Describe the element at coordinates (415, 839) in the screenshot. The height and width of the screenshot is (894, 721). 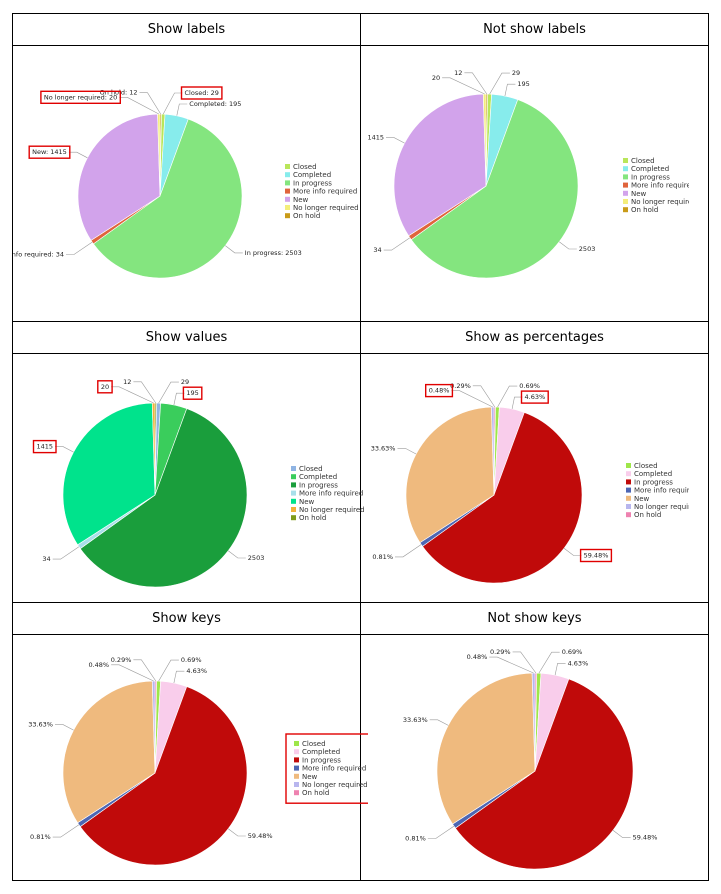
I see `slice-label-more-info-required: 0.81%` at that location.